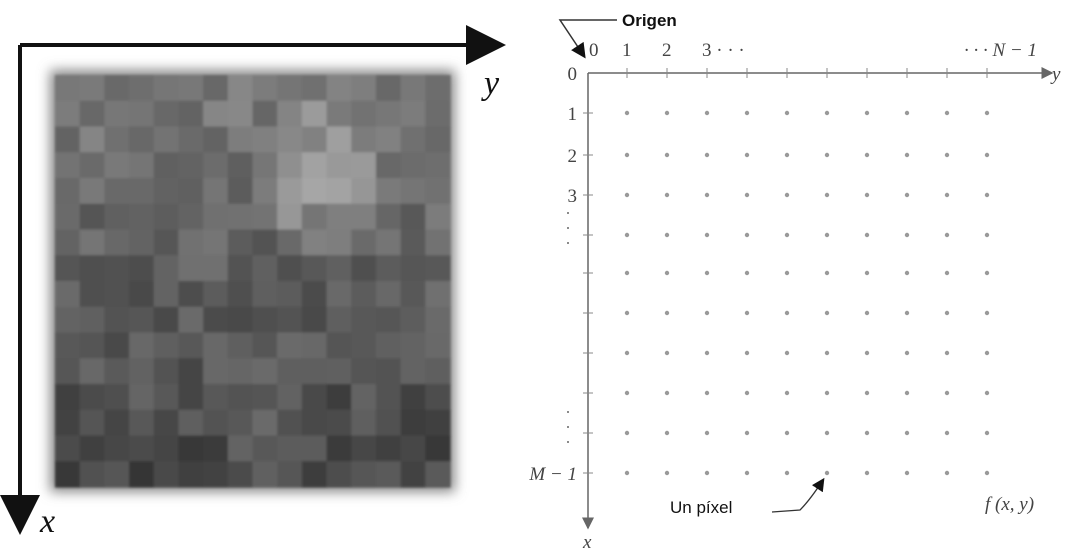  What do you see at coordinates (1000, 50) in the screenshot?
I see `column-label: · · · N − 1` at bounding box center [1000, 50].